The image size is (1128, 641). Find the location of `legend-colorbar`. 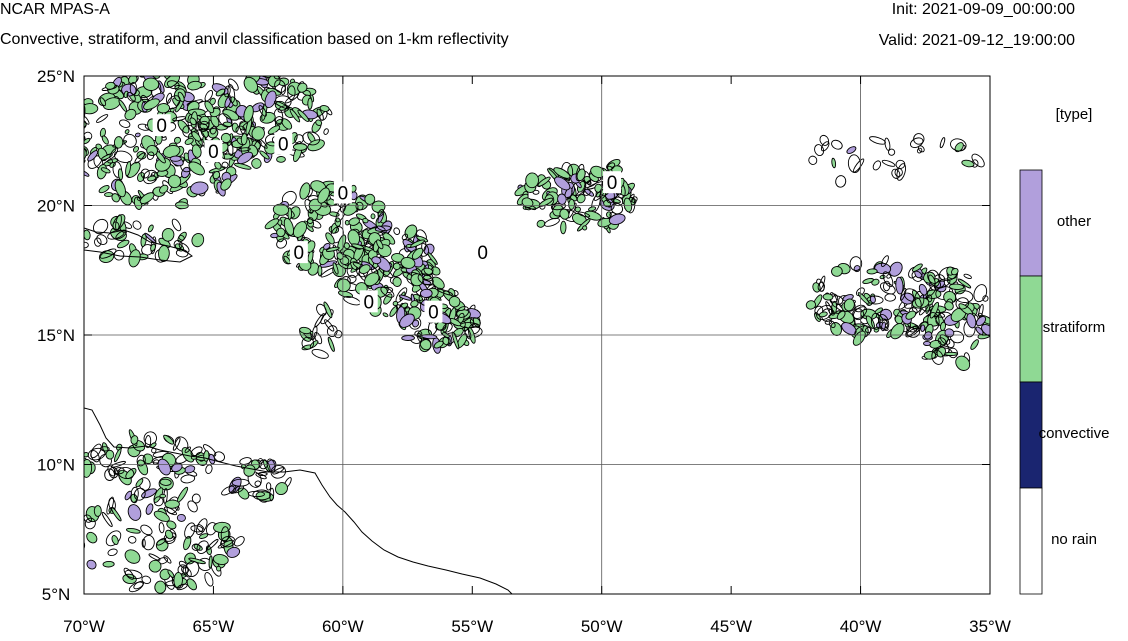

legend-colorbar is located at coordinates (1031, 382).